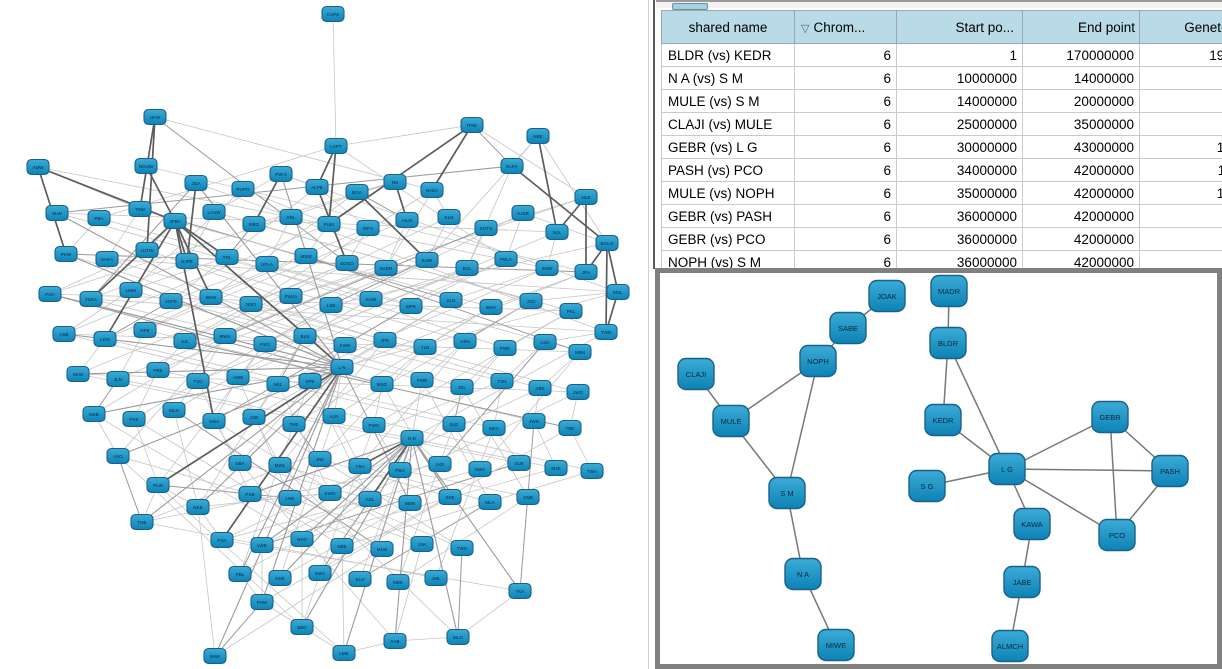 This screenshot has width=1222, height=669. Describe the element at coordinates (290, 498) in the screenshot. I see `network-node: LNE` at that location.